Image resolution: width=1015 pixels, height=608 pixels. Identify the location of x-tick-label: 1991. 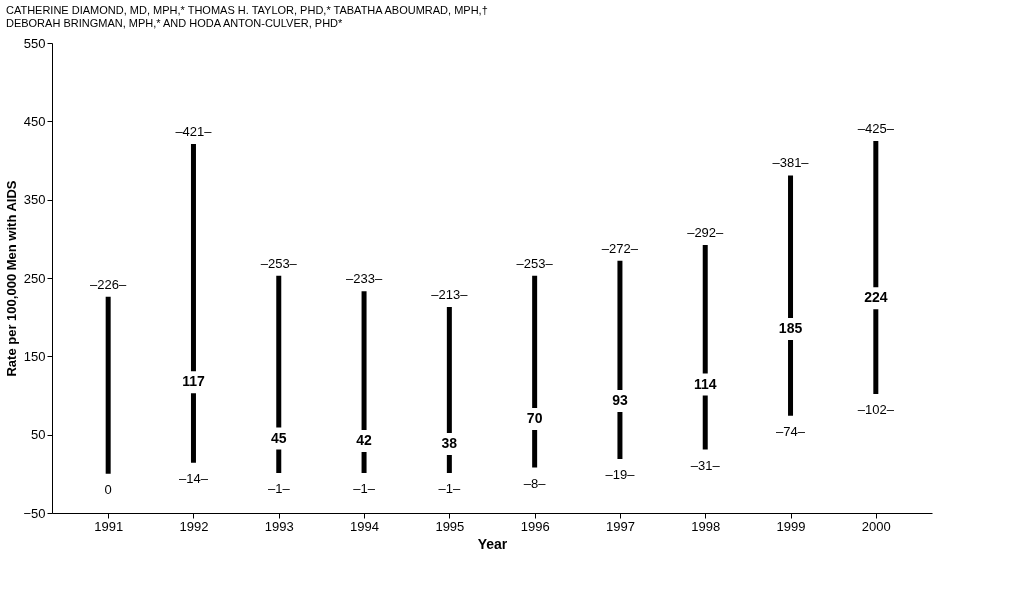
(109, 526).